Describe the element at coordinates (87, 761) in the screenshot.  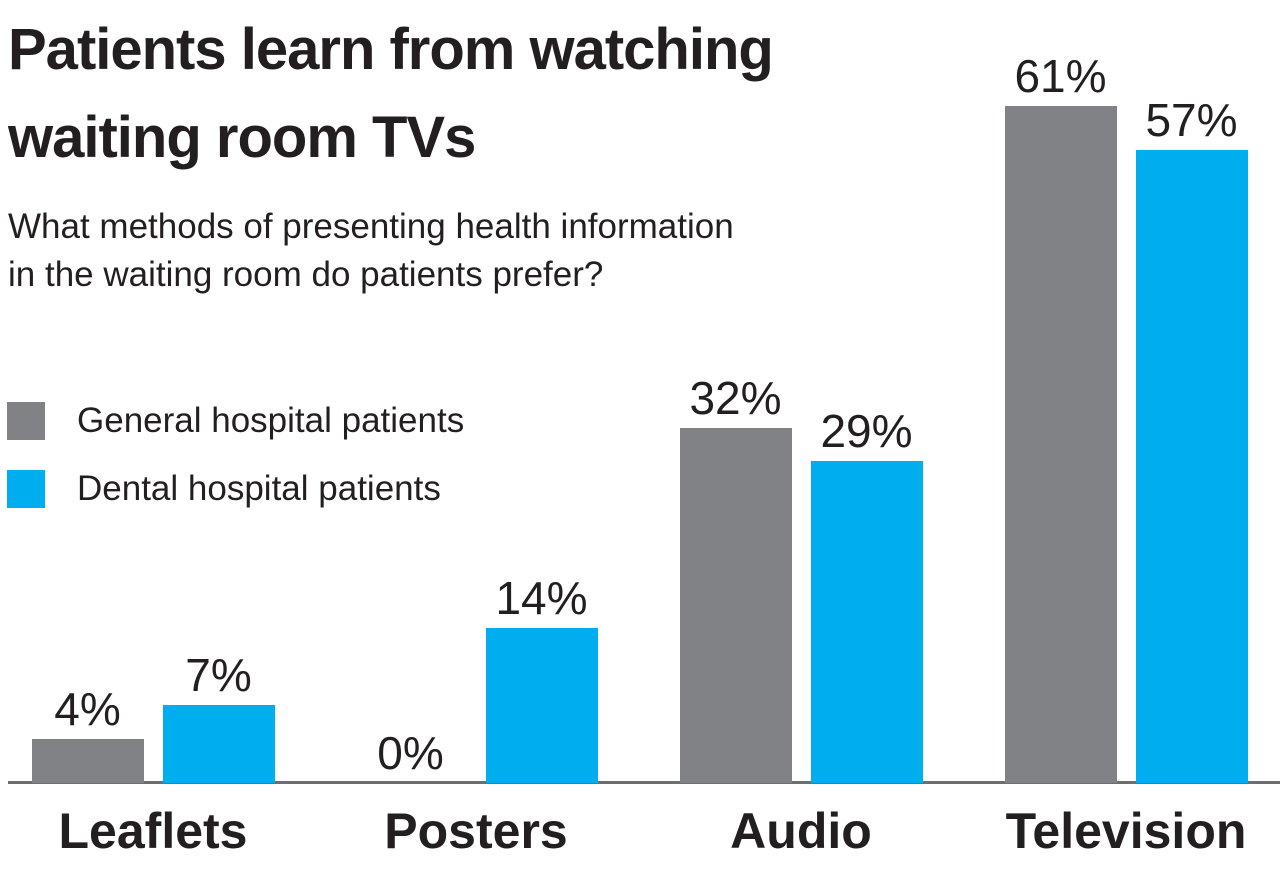
I see `bar-general-leaflets` at that location.